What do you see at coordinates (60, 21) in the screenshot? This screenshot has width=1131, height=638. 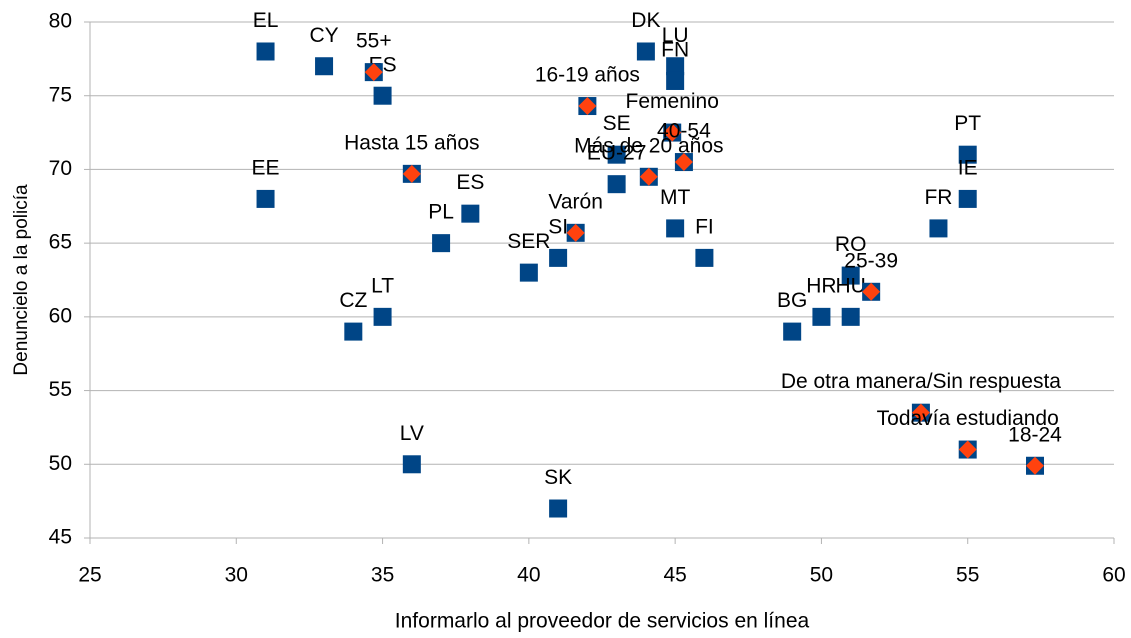 I see `y-tick-label: 80` at bounding box center [60, 21].